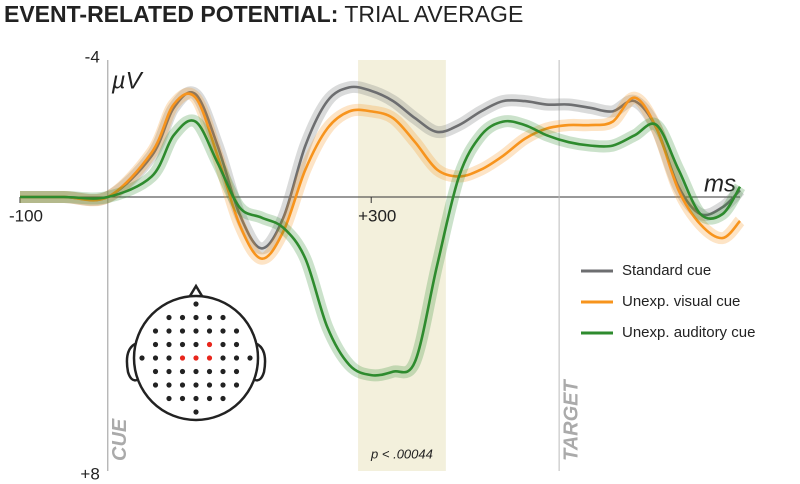 The height and width of the screenshot is (484, 800). I want to click on event-label: CUE, so click(120, 439).